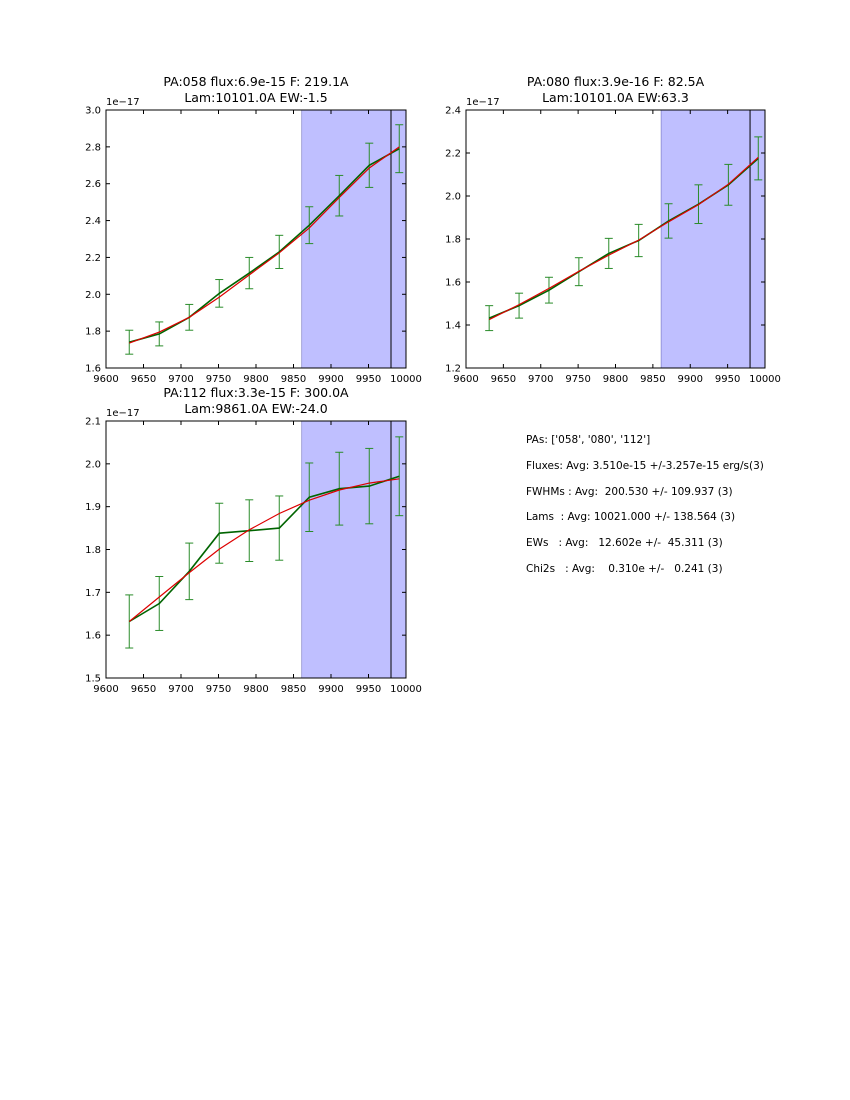 This screenshot has height=1100, width=850. Describe the element at coordinates (93, 679) in the screenshot. I see `y-tick-label: 1.5` at that location.